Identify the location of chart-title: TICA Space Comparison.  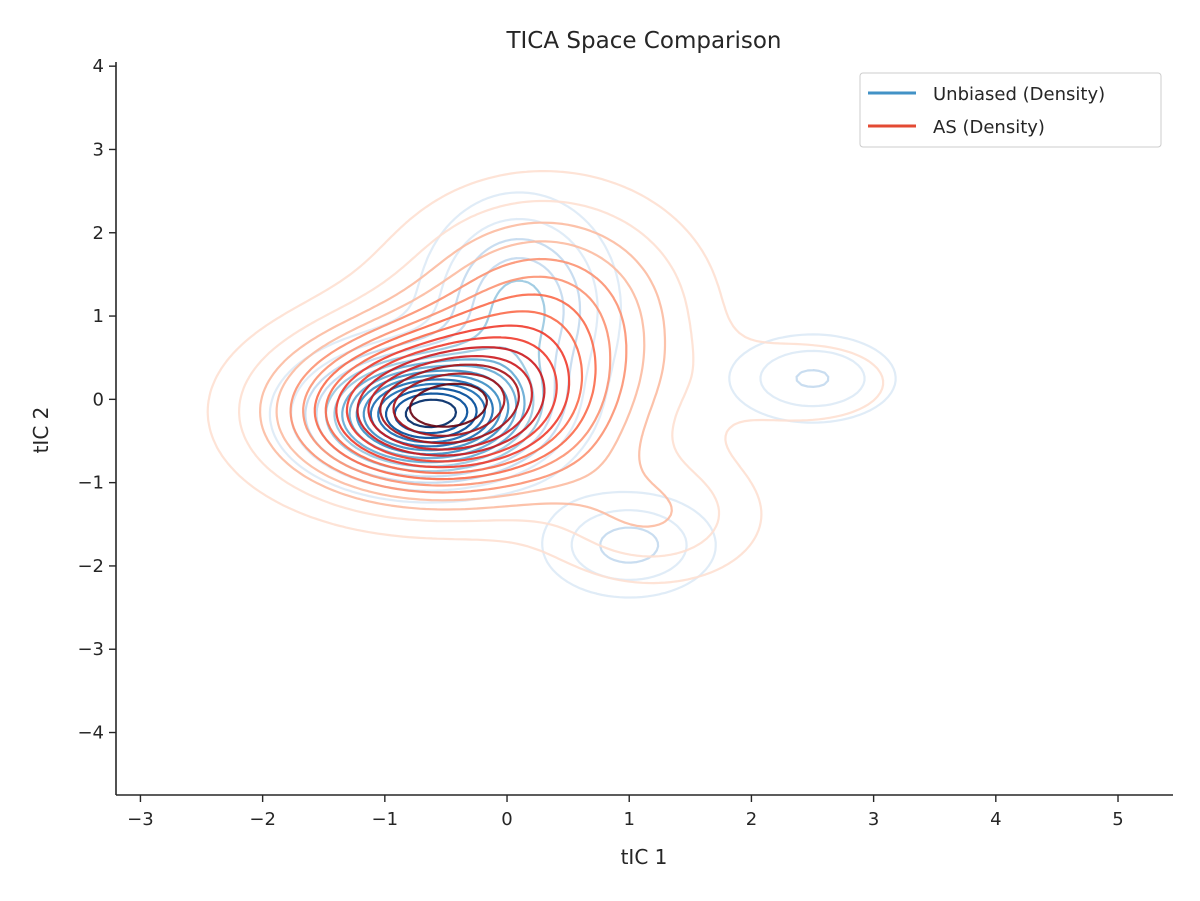
(643, 41).